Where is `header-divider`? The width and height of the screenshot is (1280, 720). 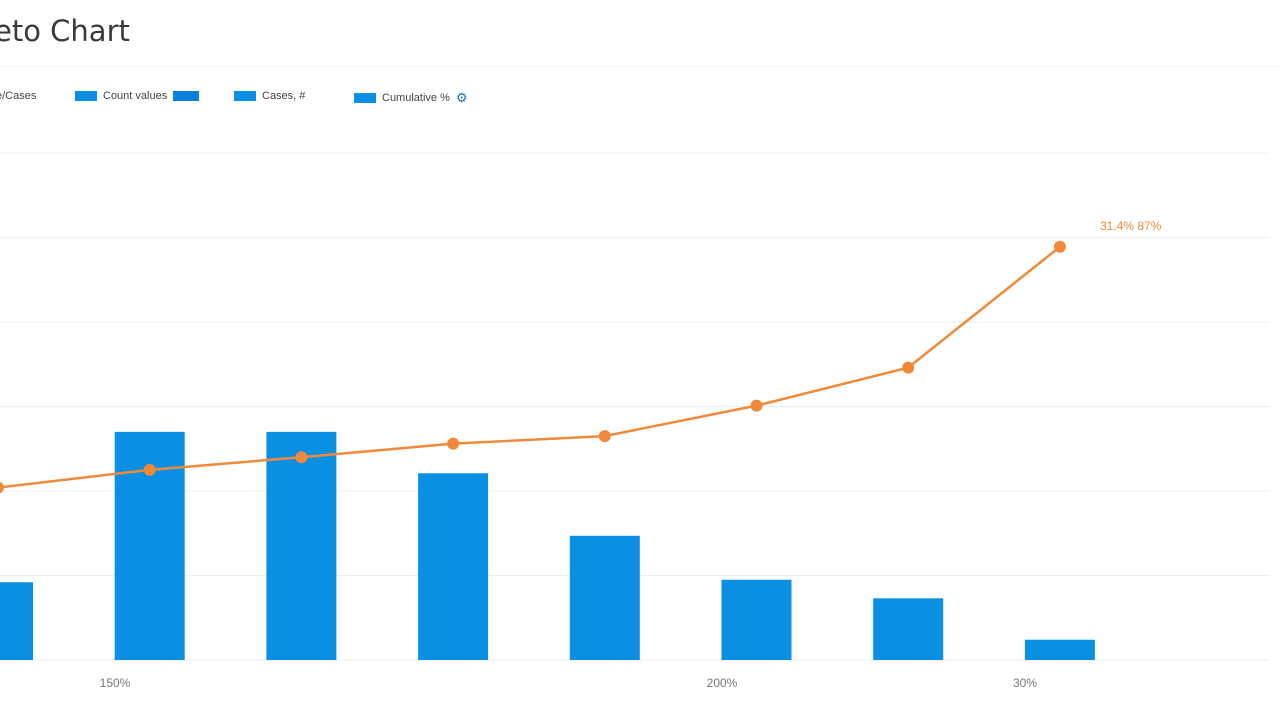
header-divider is located at coordinates (640, 66).